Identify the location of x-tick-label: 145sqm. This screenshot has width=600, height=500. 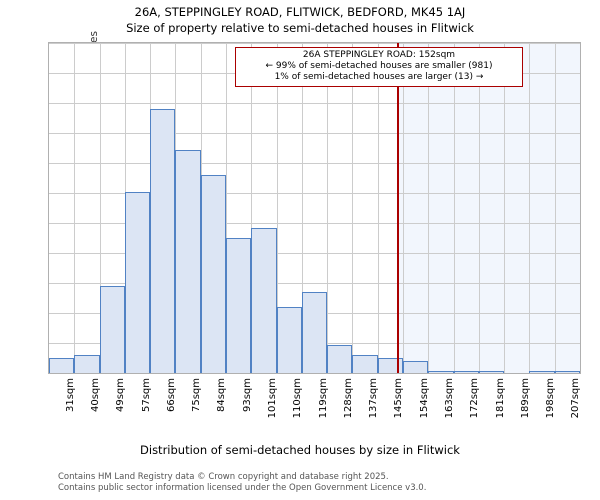
(399, 398).